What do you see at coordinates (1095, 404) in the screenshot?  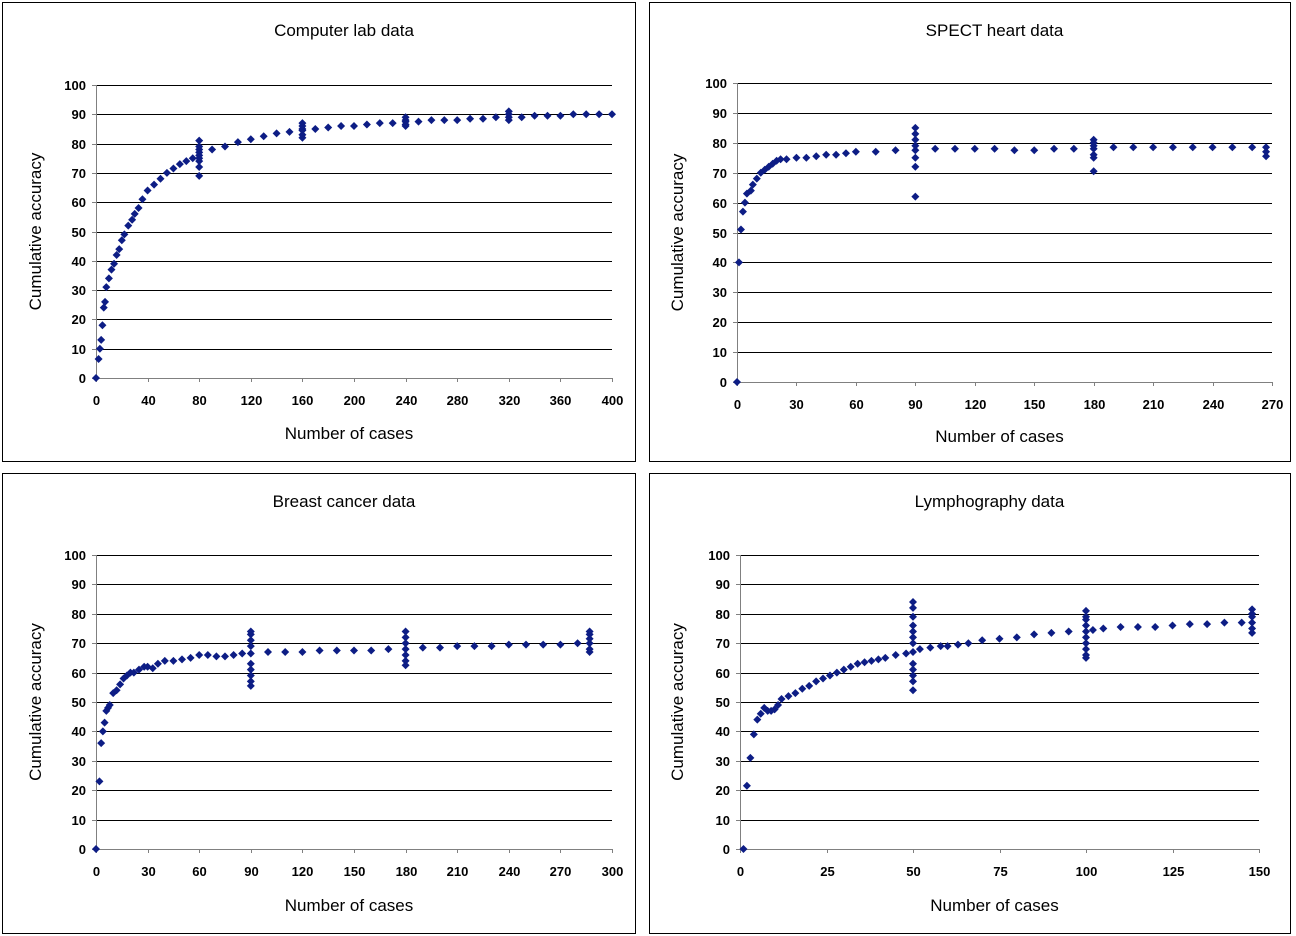 I see `x-tick-label: 180` at bounding box center [1095, 404].